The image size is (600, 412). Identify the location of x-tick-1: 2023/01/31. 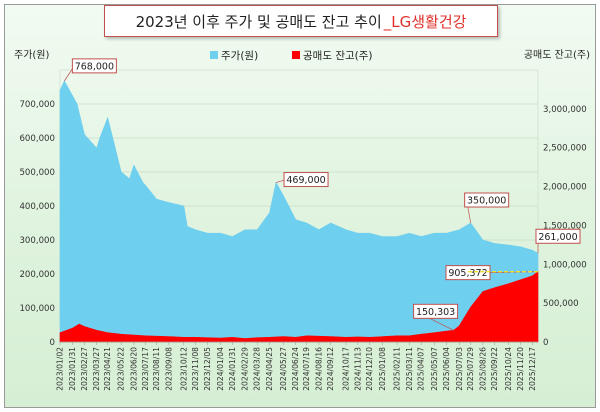
(72, 369).